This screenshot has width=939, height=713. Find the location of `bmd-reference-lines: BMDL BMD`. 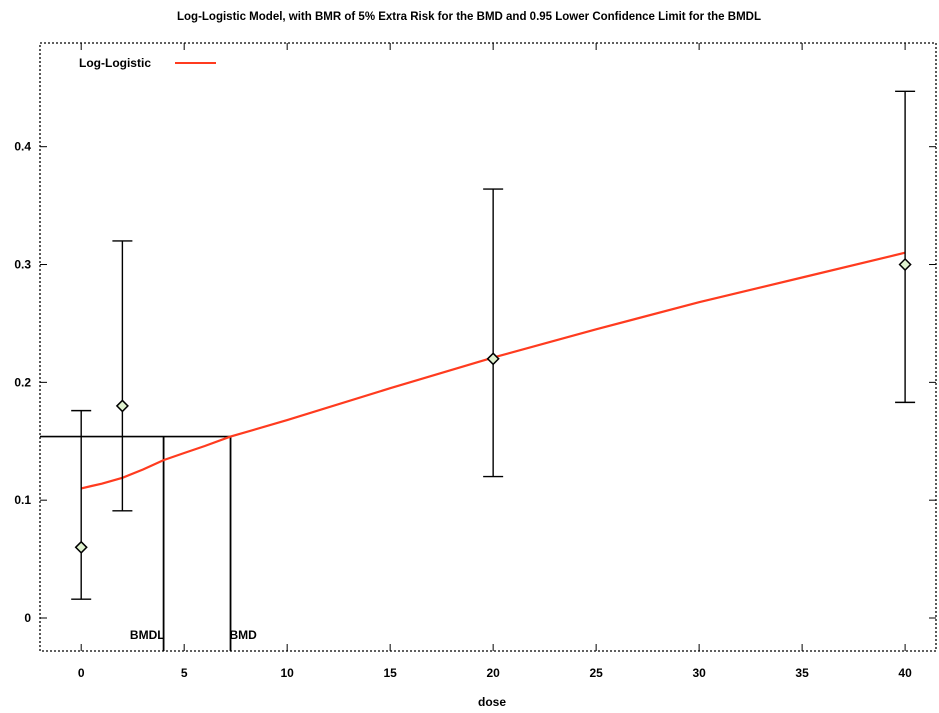

bmd-reference-lines: BMDL BMD is located at coordinates (149, 543).